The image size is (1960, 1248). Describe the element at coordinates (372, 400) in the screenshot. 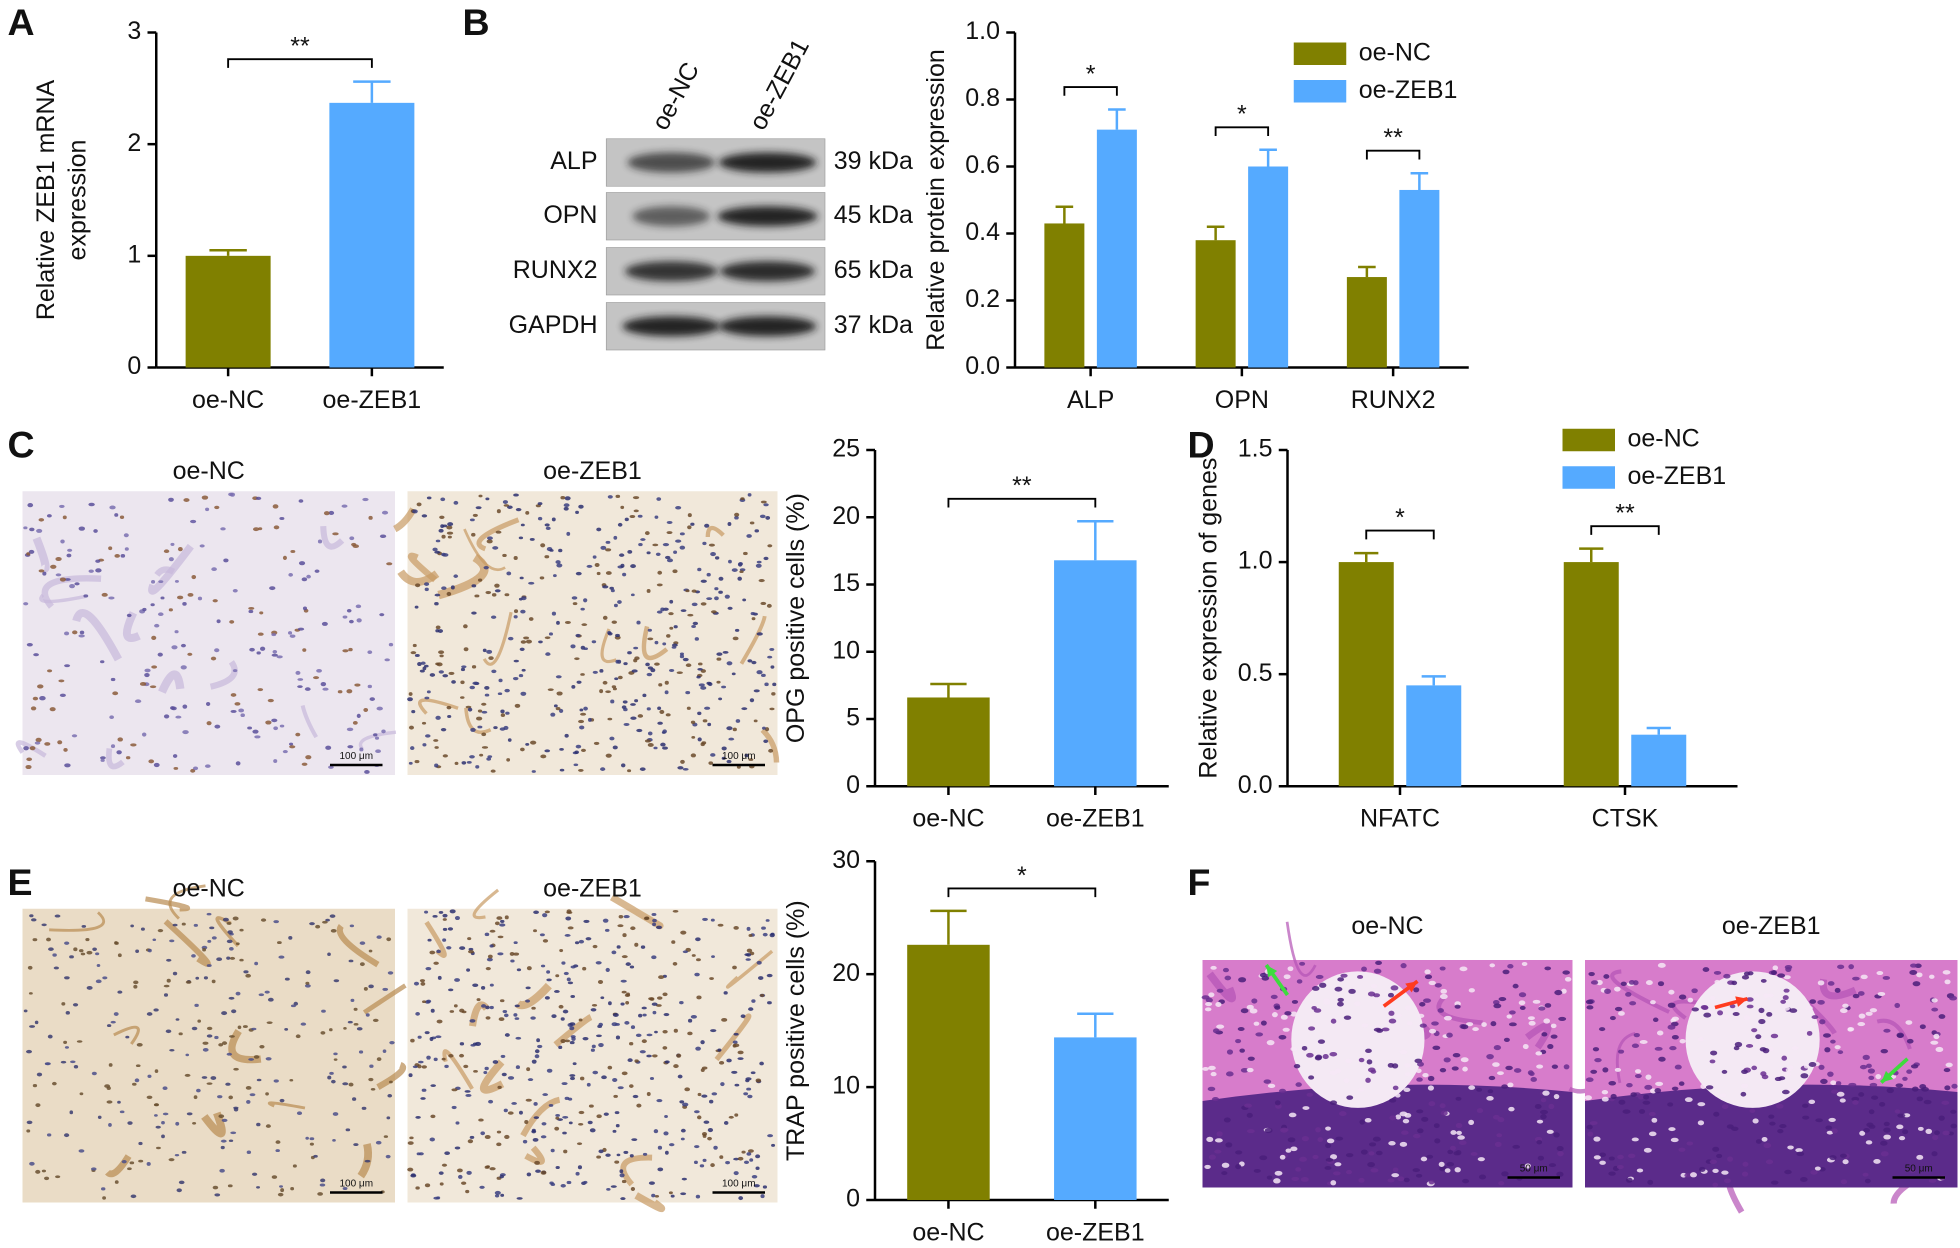

I see `x-tick-label: oe-ZEB1` at that location.